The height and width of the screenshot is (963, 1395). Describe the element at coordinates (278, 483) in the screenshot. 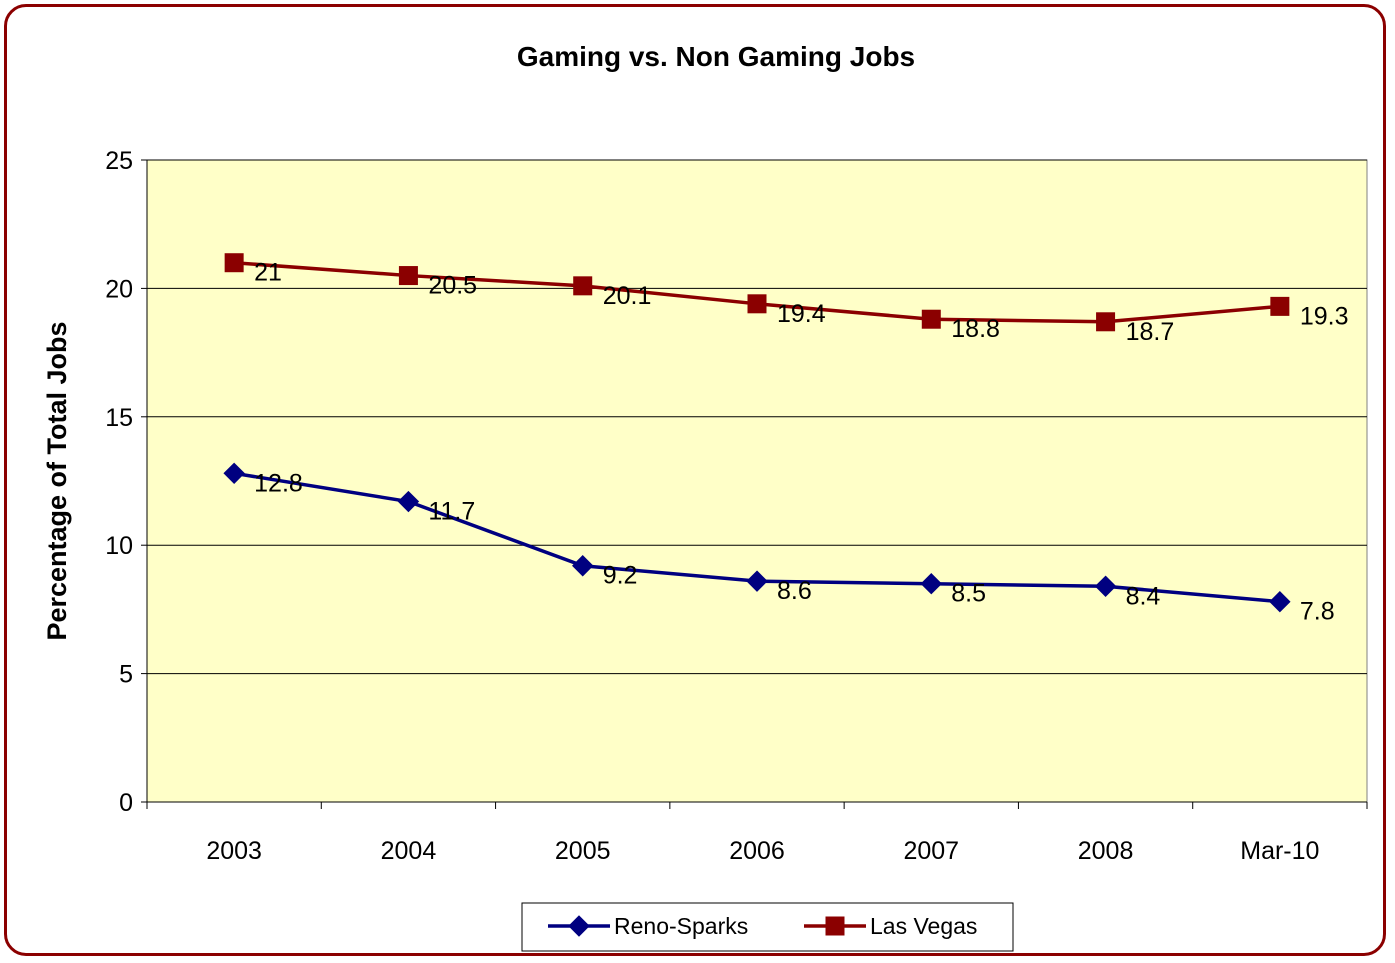

I see `data-label: 12.8` at that location.